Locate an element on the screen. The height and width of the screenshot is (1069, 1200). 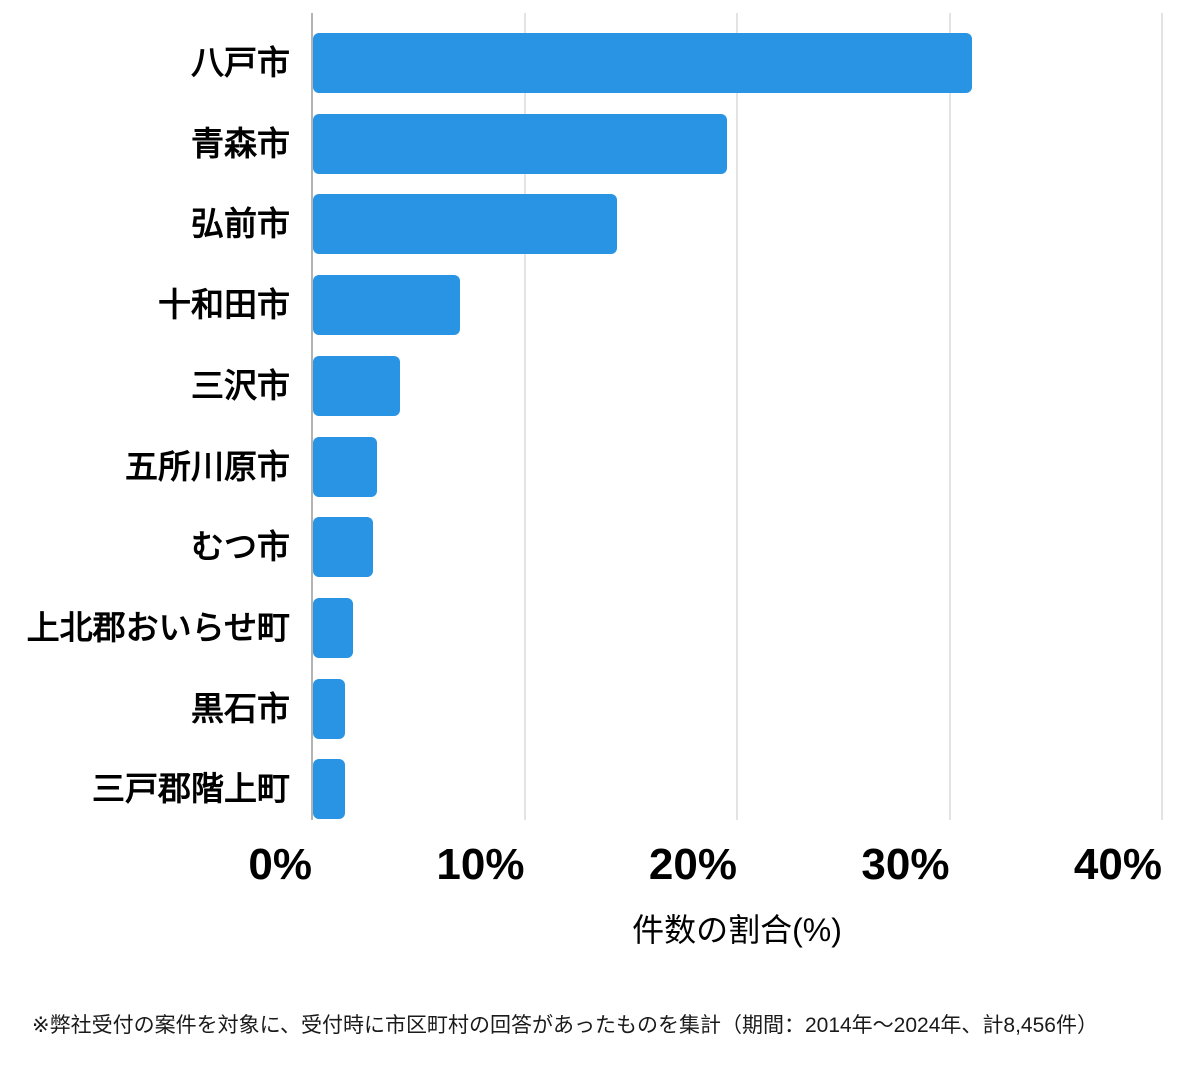
category-label: むつ市 is located at coordinates (240, 547).